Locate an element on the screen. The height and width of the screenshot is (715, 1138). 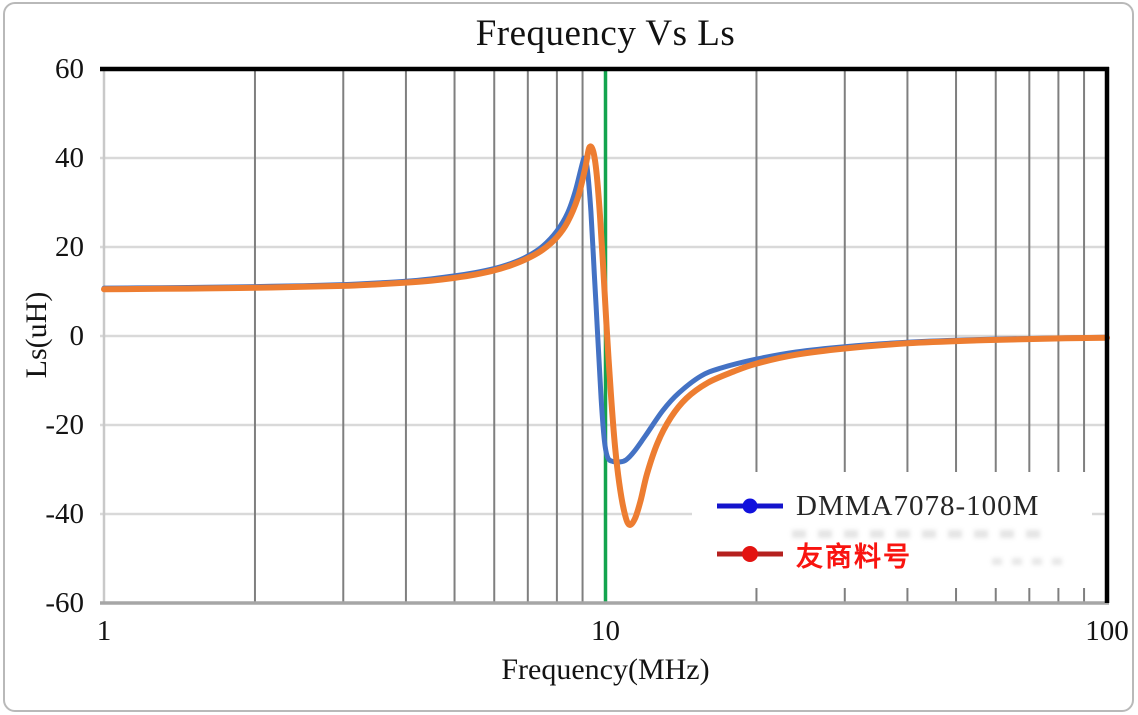
legend-item-competitor: 友商料号 is located at coordinates (904, 554).